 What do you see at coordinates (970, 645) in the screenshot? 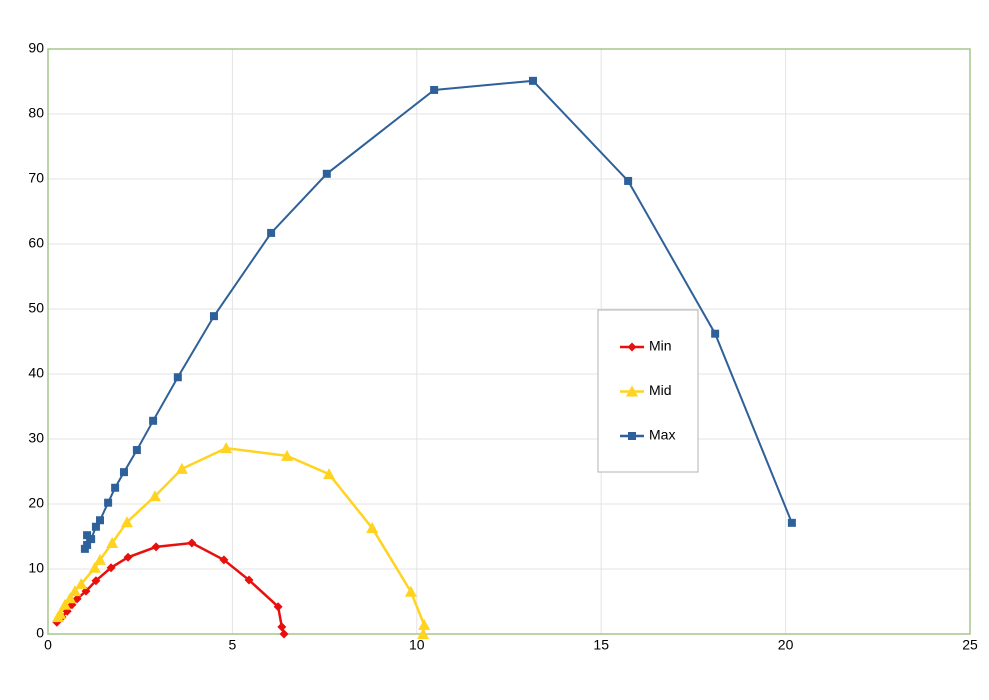
I see `x-tick-label: 25` at bounding box center [970, 645].